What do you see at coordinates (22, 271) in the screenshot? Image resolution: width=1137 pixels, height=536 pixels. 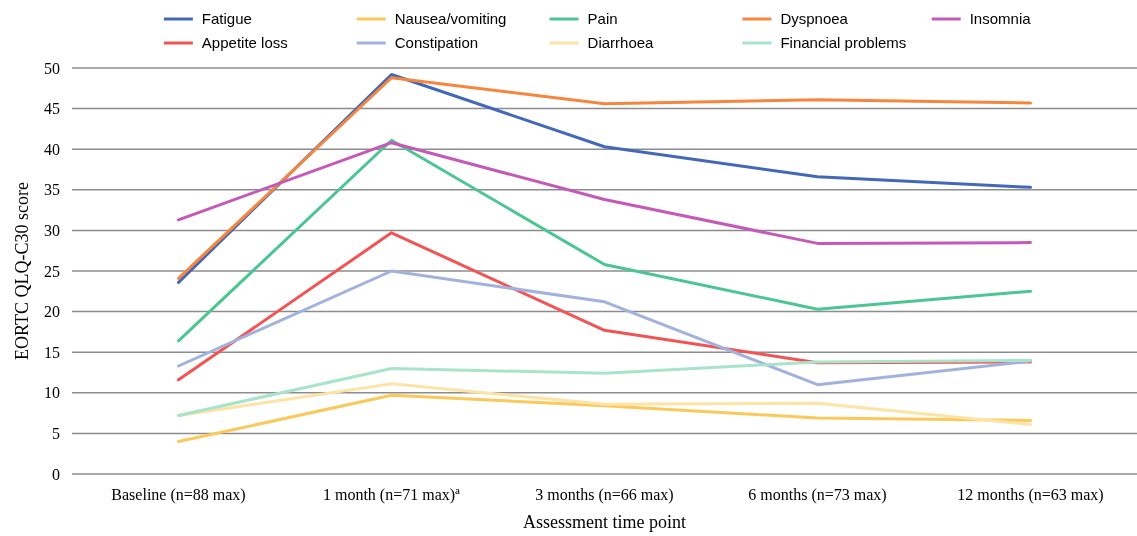 I see `y-axis-title: EORTC QLQ-C30 score` at bounding box center [22, 271].